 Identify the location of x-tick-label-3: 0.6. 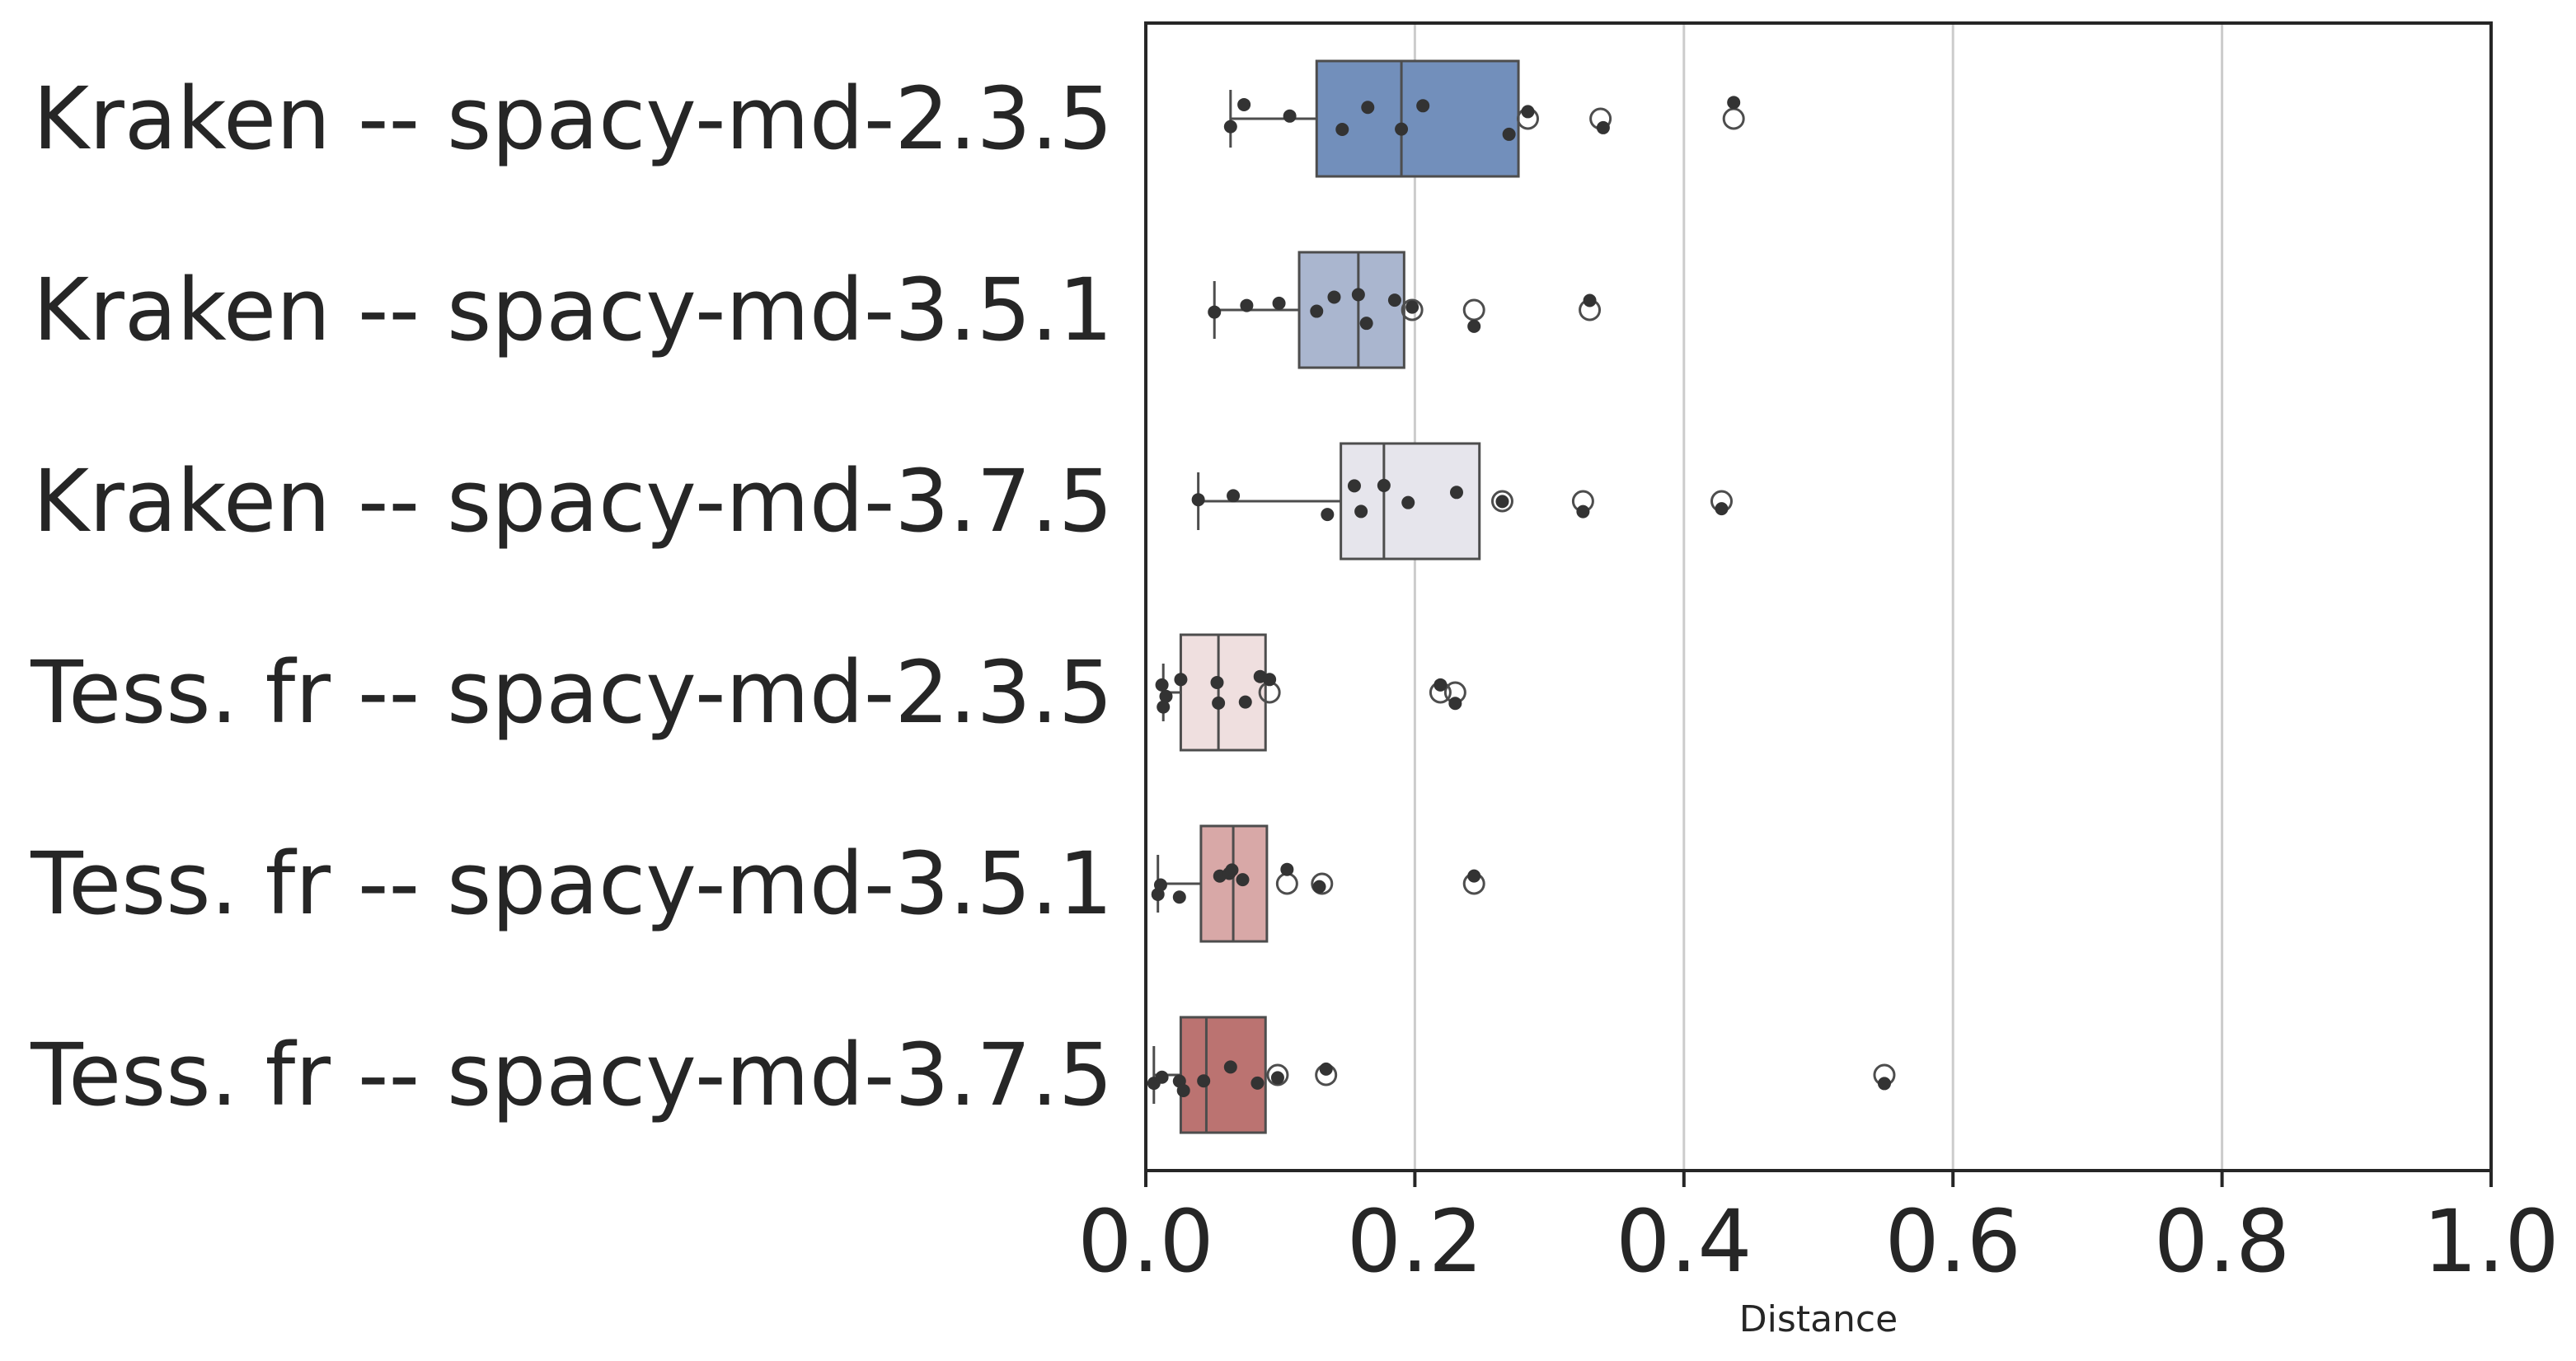
(1952, 1241).